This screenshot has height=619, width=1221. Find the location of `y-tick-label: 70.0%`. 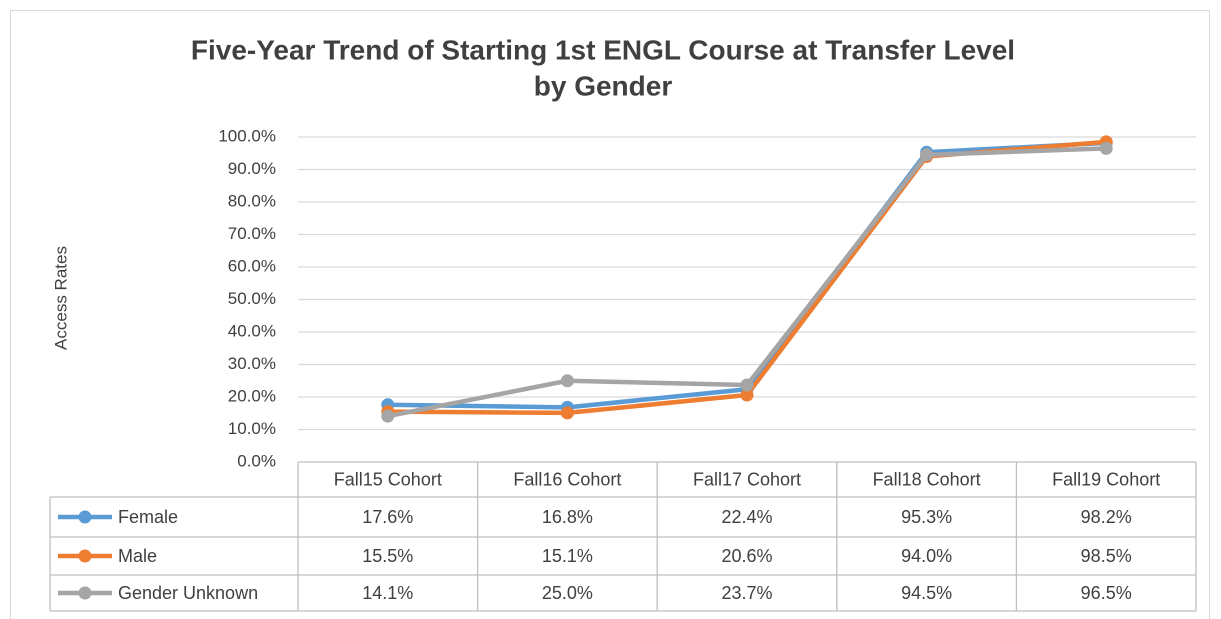

y-tick-label: 70.0% is located at coordinates (252, 233).